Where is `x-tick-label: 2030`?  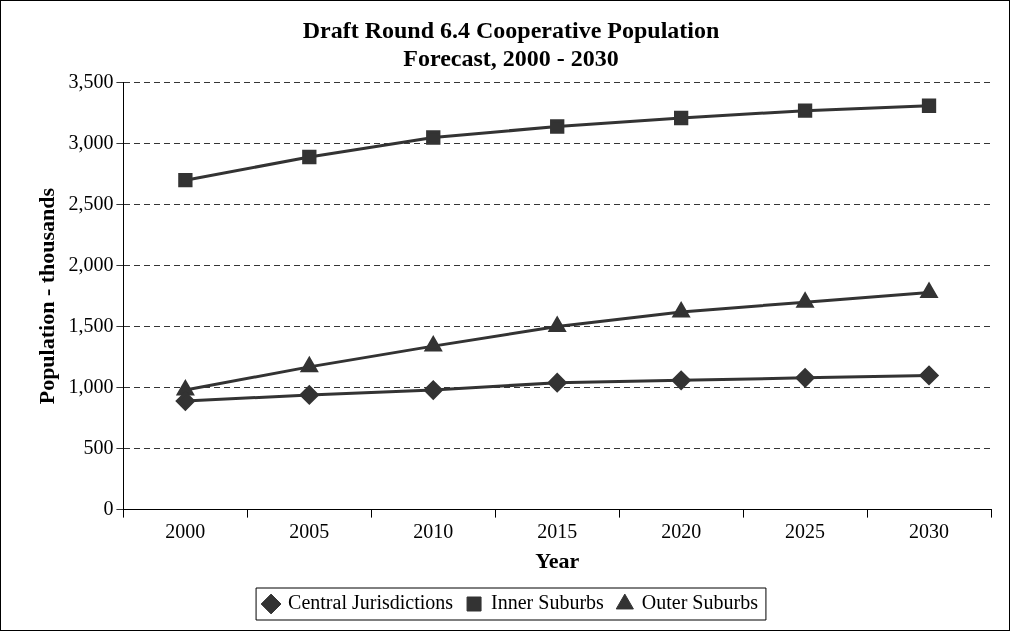 x-tick-label: 2030 is located at coordinates (929, 530).